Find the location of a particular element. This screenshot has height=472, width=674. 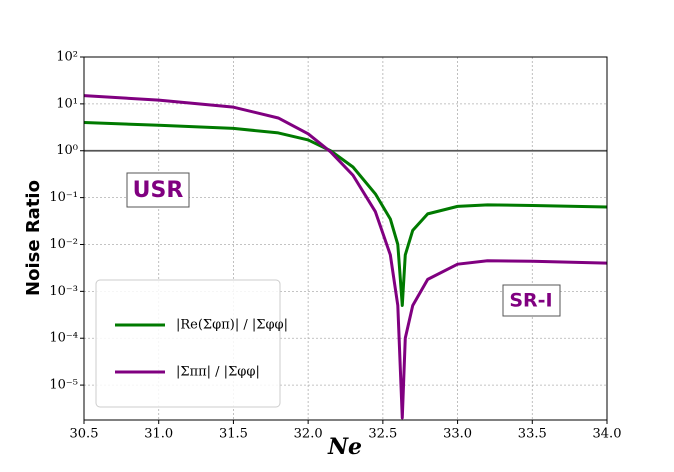

x-tick-label: 31.0 is located at coordinates (158, 434).